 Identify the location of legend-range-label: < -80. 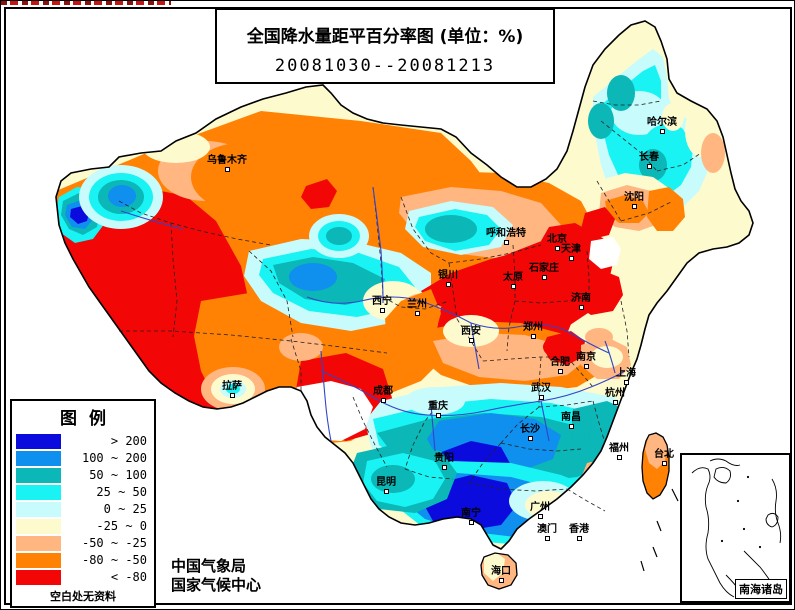
(128, 577).